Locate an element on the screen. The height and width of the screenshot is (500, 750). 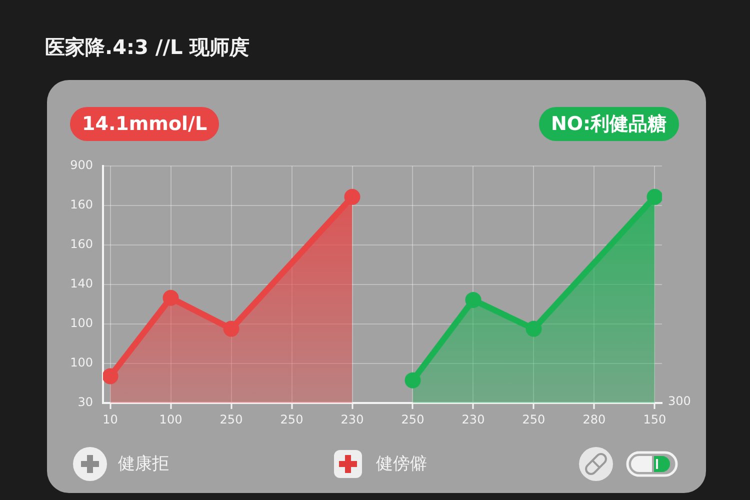
text: 30 is located at coordinates (85, 402).